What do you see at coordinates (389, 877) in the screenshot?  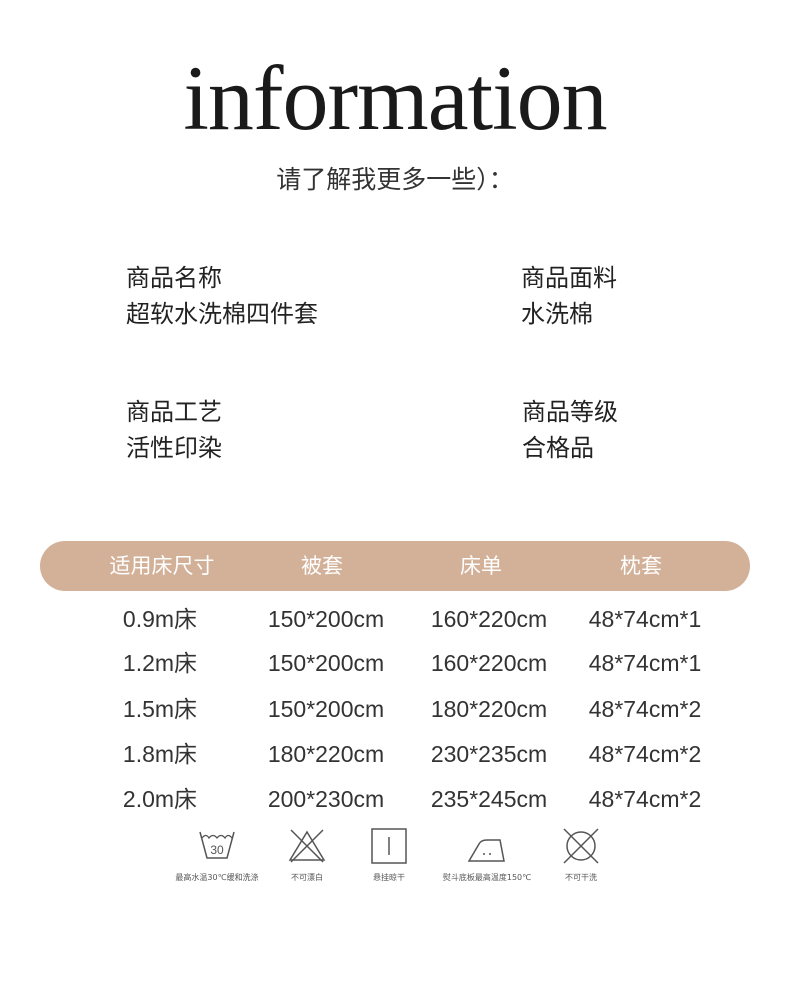 I see `care-label: 悬挂晾干` at bounding box center [389, 877].